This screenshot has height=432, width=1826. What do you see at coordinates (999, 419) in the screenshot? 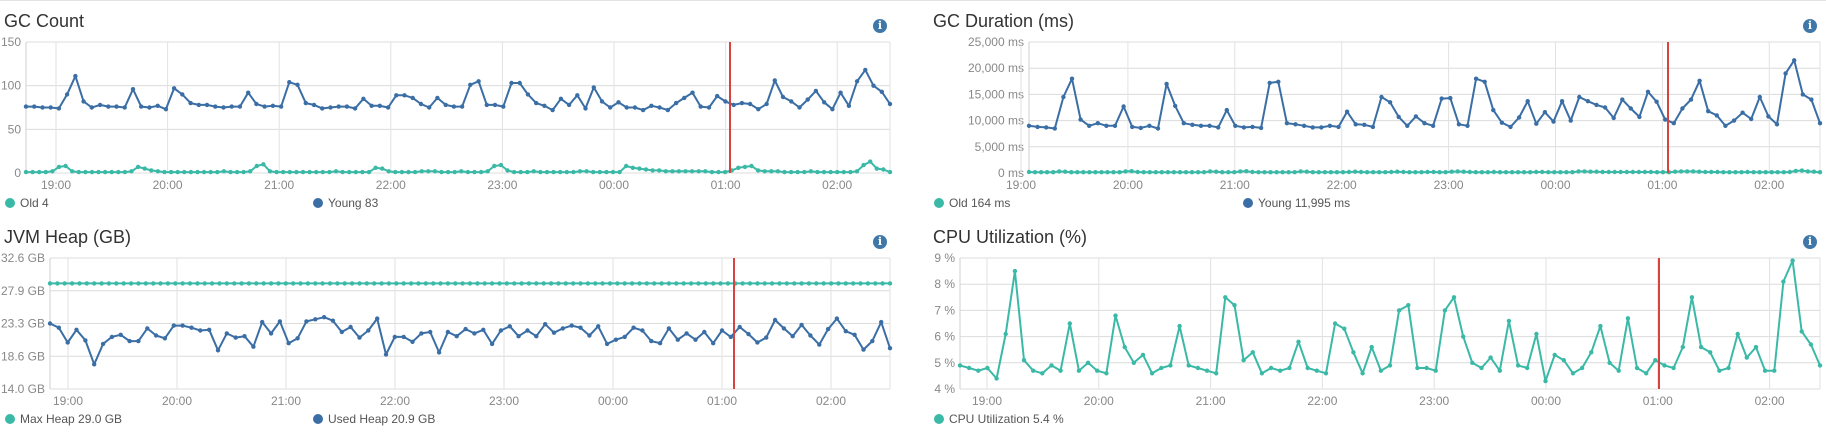
I see `legend-item-cpu: CPU Utilization 5.4 %` at bounding box center [999, 419].